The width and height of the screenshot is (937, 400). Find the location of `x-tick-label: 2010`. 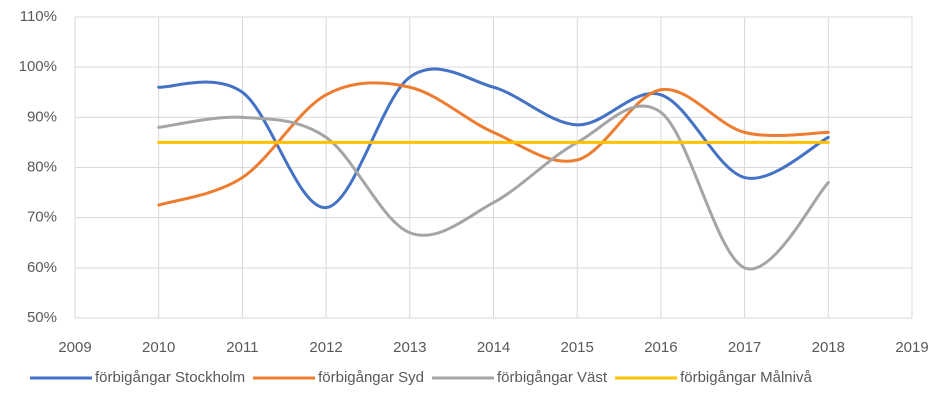

x-tick-label: 2010 is located at coordinates (158, 347).